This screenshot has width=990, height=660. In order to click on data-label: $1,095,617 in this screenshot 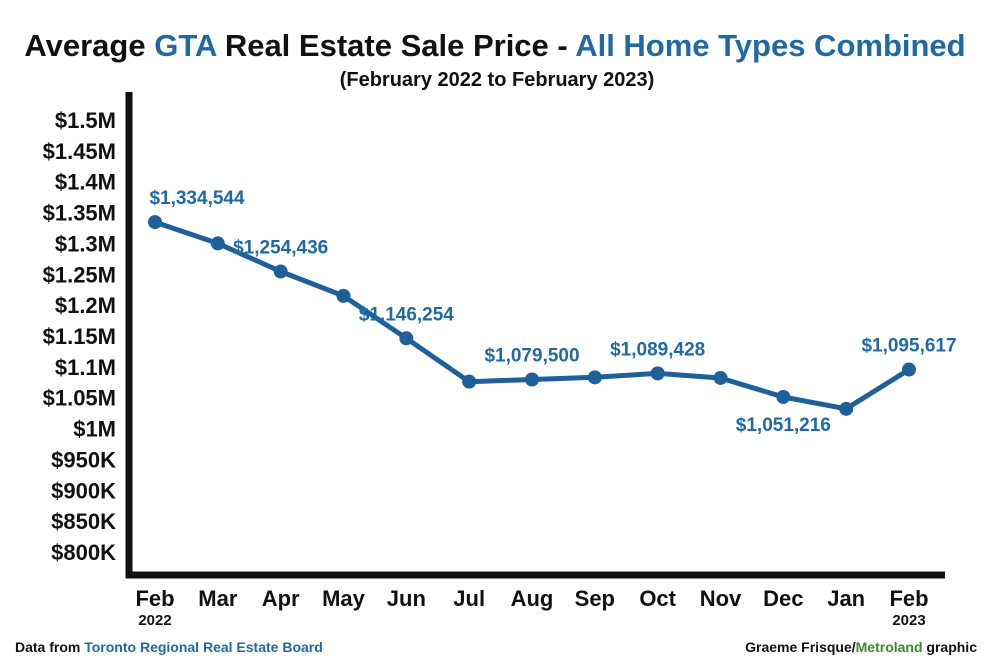, I will do `click(908, 346)`.